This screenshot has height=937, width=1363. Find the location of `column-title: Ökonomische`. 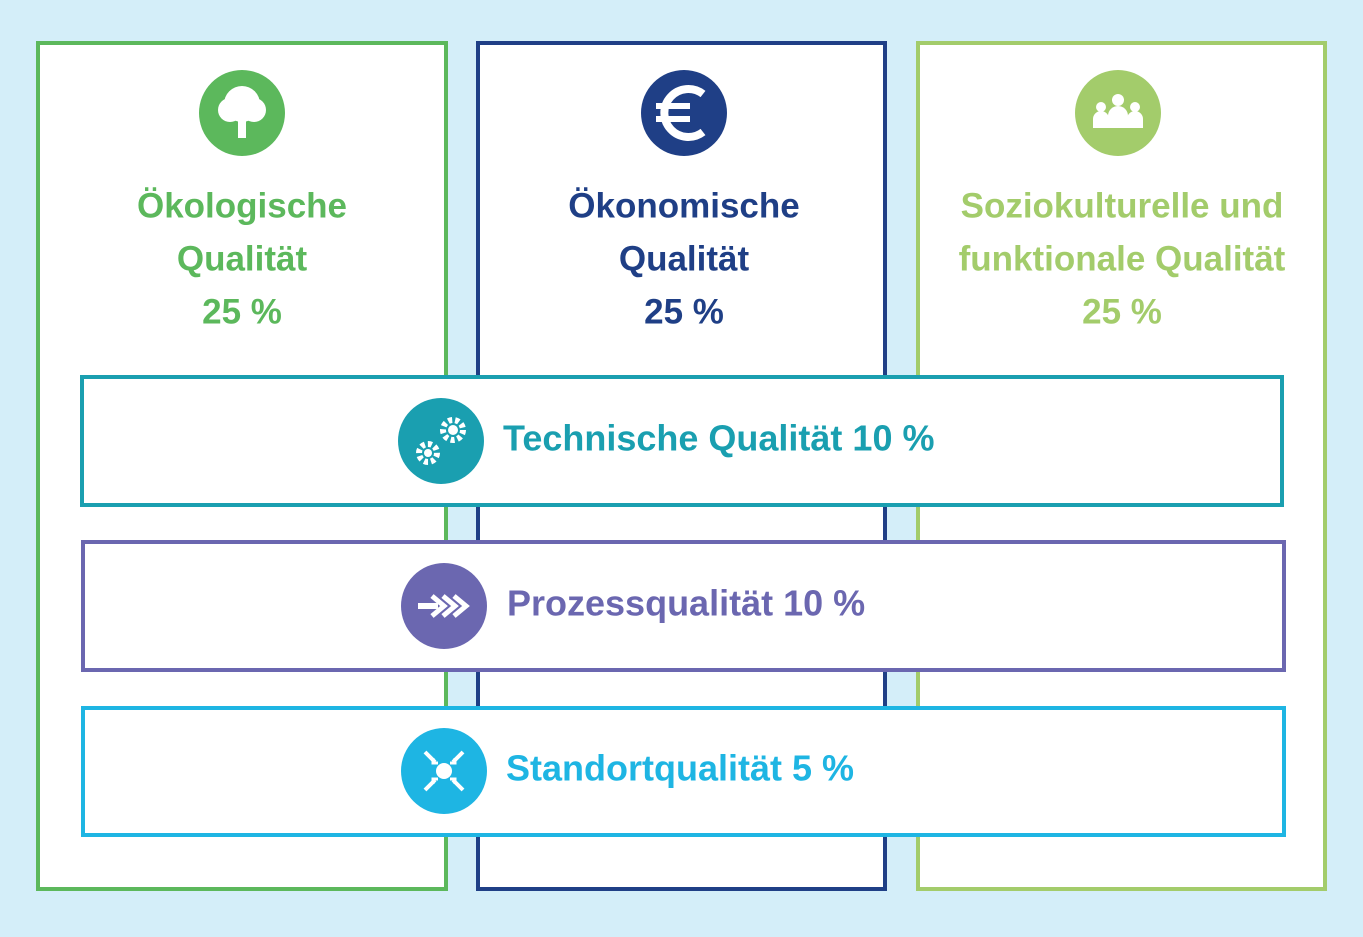

column-title: Ökonomische is located at coordinates (683, 205).